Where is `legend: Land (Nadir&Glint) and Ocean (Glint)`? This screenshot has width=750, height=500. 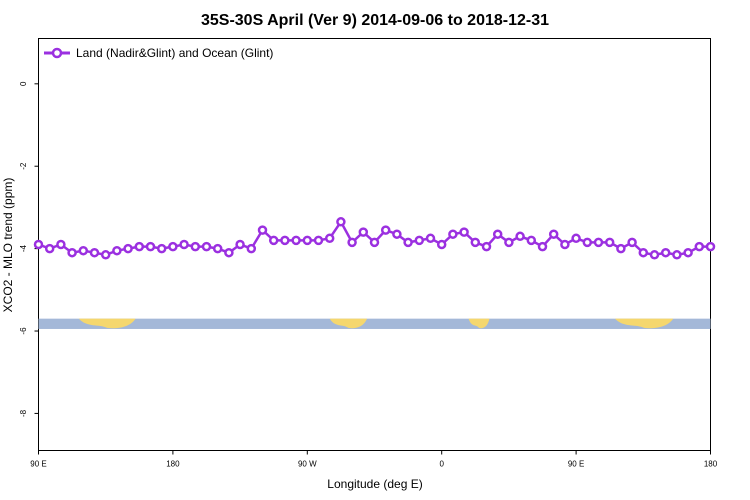
legend: Land (Nadir&Glint) and Ocean (Glint) is located at coordinates (158, 53).